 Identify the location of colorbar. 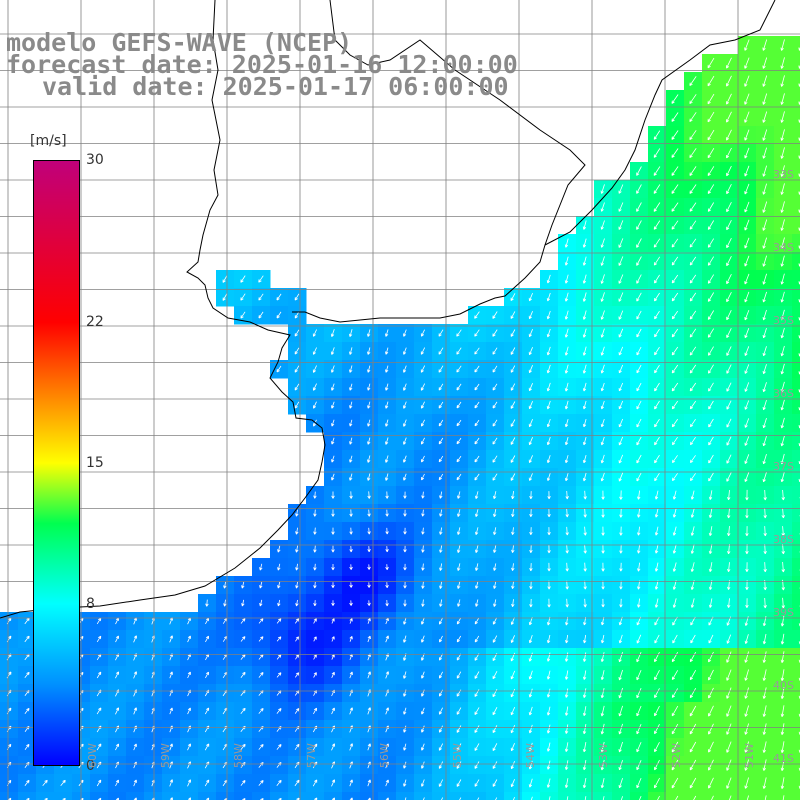
(56, 463).